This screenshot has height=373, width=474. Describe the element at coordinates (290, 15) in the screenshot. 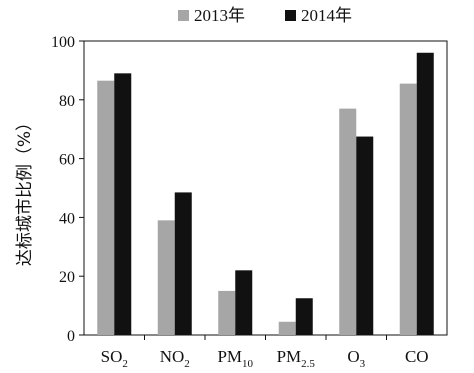

I see `legend-swatch-2014` at that location.